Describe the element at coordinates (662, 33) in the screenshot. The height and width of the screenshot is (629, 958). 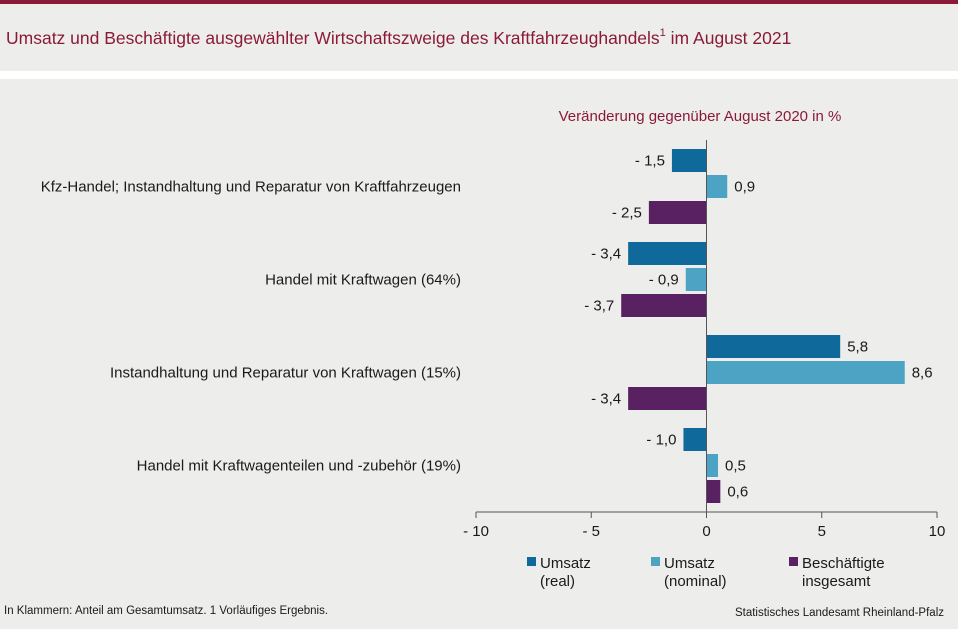
I see `title-footnote-mark: 1` at that location.